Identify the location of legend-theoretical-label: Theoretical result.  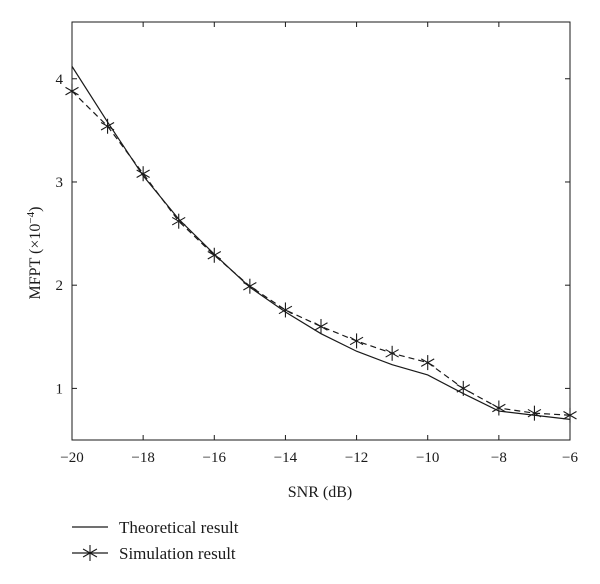
(179, 527).